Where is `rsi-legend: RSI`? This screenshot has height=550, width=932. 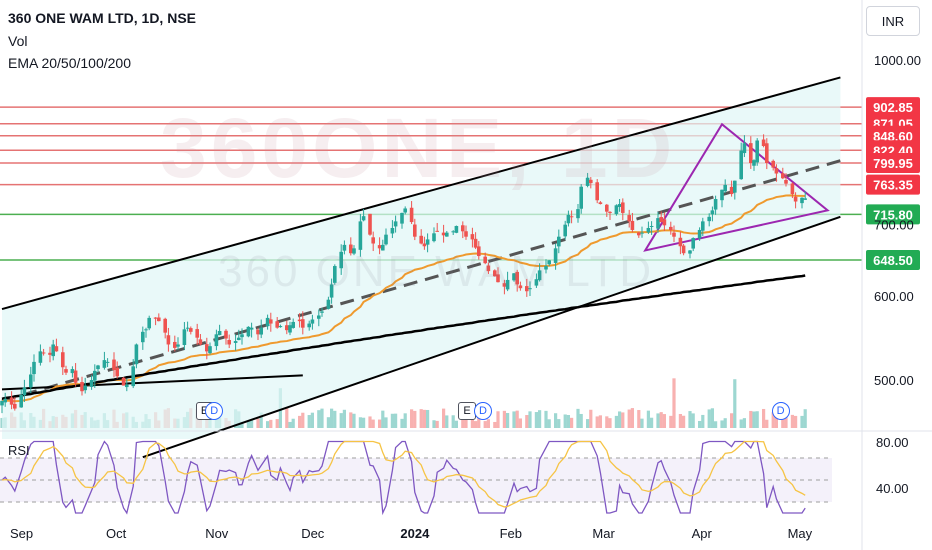
rsi-legend: RSI is located at coordinates (19, 450).